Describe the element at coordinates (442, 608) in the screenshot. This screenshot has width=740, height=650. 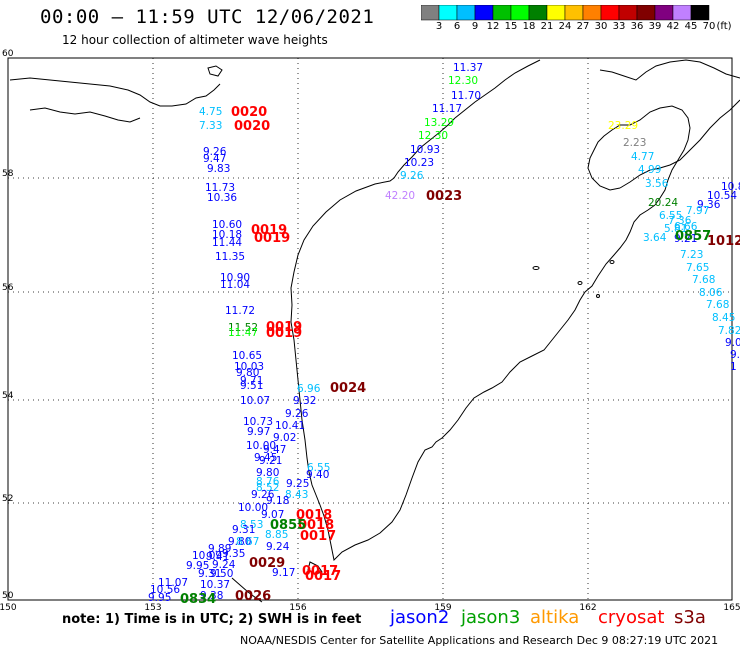
I see `lon-tick-label: 159` at that location.